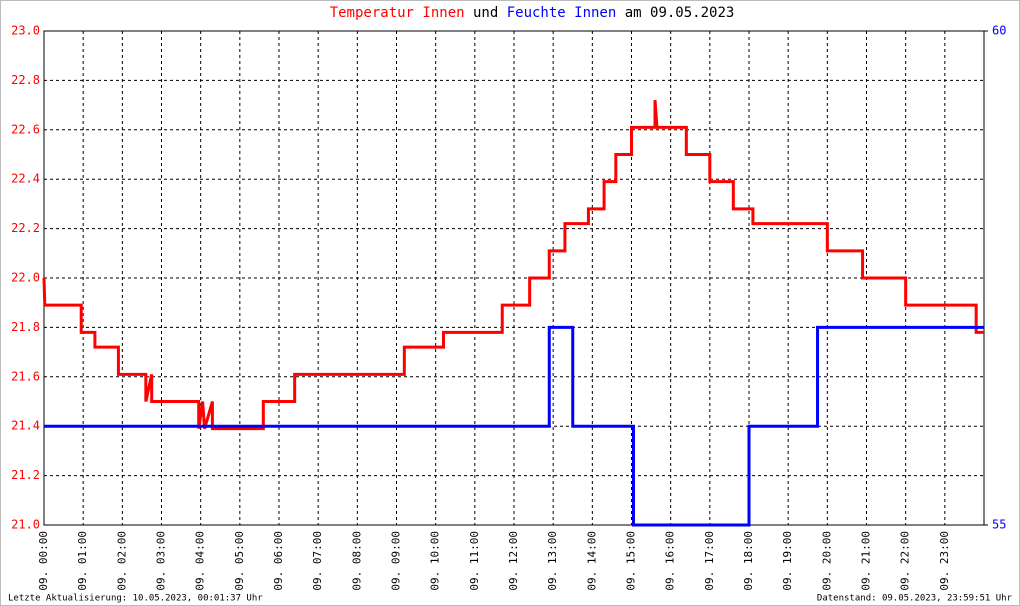  What do you see at coordinates (317, 561) in the screenshot?
I see `x-tick-label: 09. 07:00` at bounding box center [317, 561].